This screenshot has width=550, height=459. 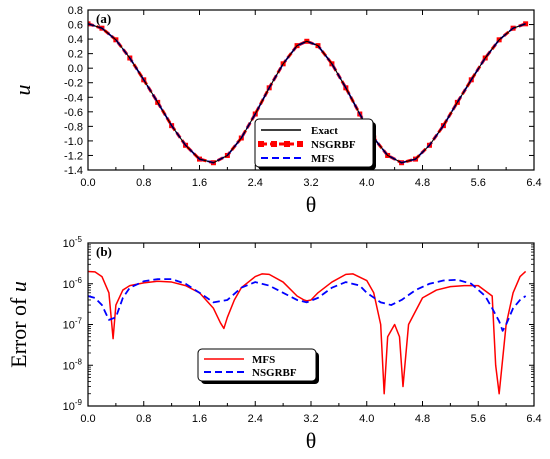 I want to click on y-tick-label: -1.2, so click(x=73, y=156).